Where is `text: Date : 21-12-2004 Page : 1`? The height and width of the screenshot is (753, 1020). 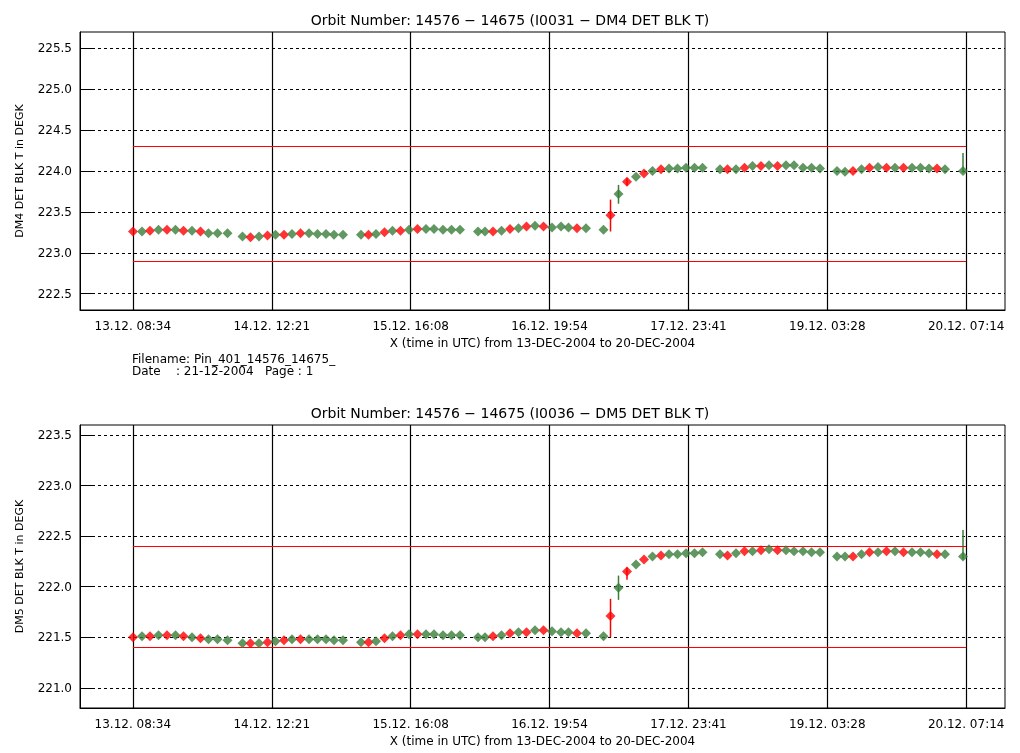
text: Date : 21-12-2004 Page : 1 is located at coordinates (223, 371).